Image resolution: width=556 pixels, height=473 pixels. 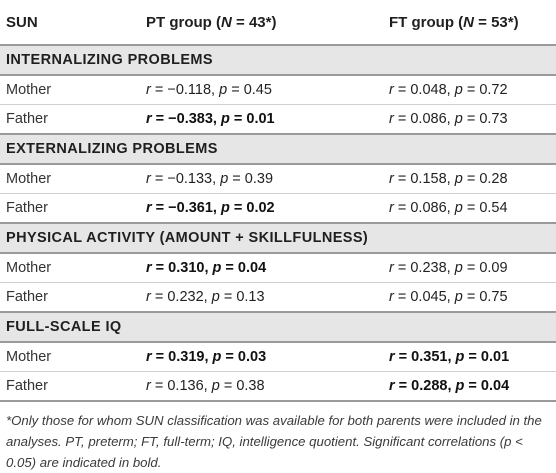 What do you see at coordinates (469, 268) in the screenshot?
I see `ft-value: r = 0.238, p = 0.09` at bounding box center [469, 268].